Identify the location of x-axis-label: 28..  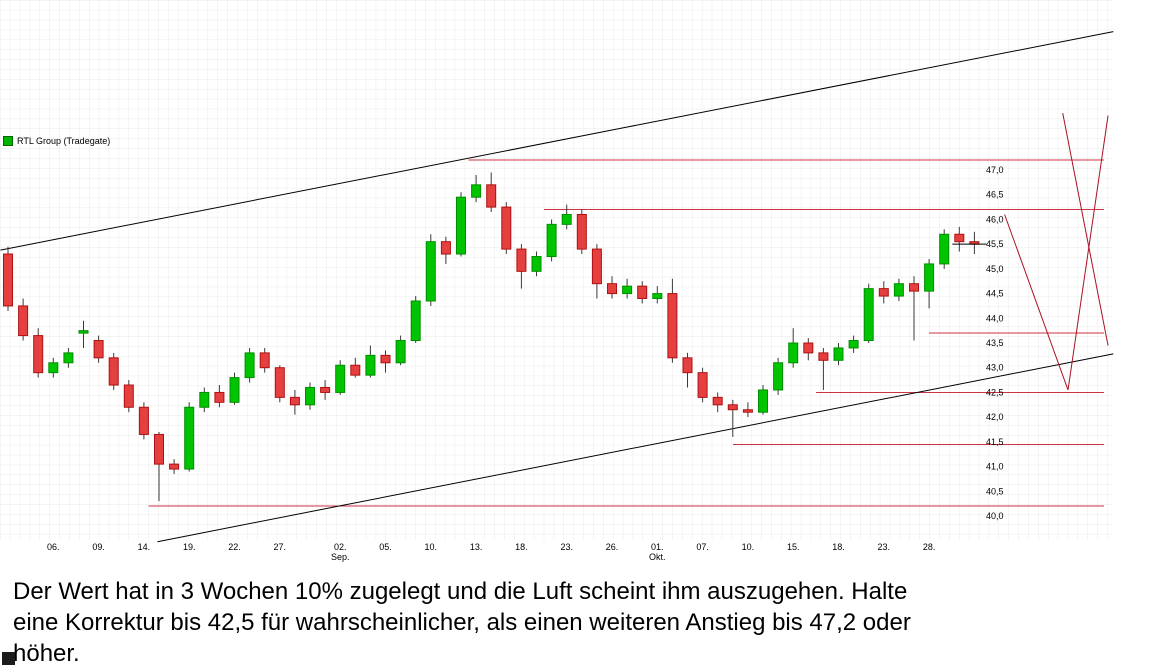
(929, 547).